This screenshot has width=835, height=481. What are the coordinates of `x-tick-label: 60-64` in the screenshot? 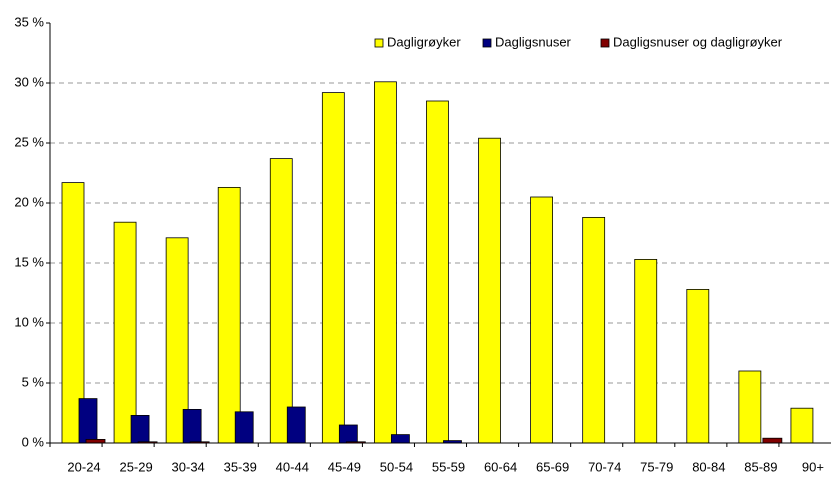 It's located at (500, 466).